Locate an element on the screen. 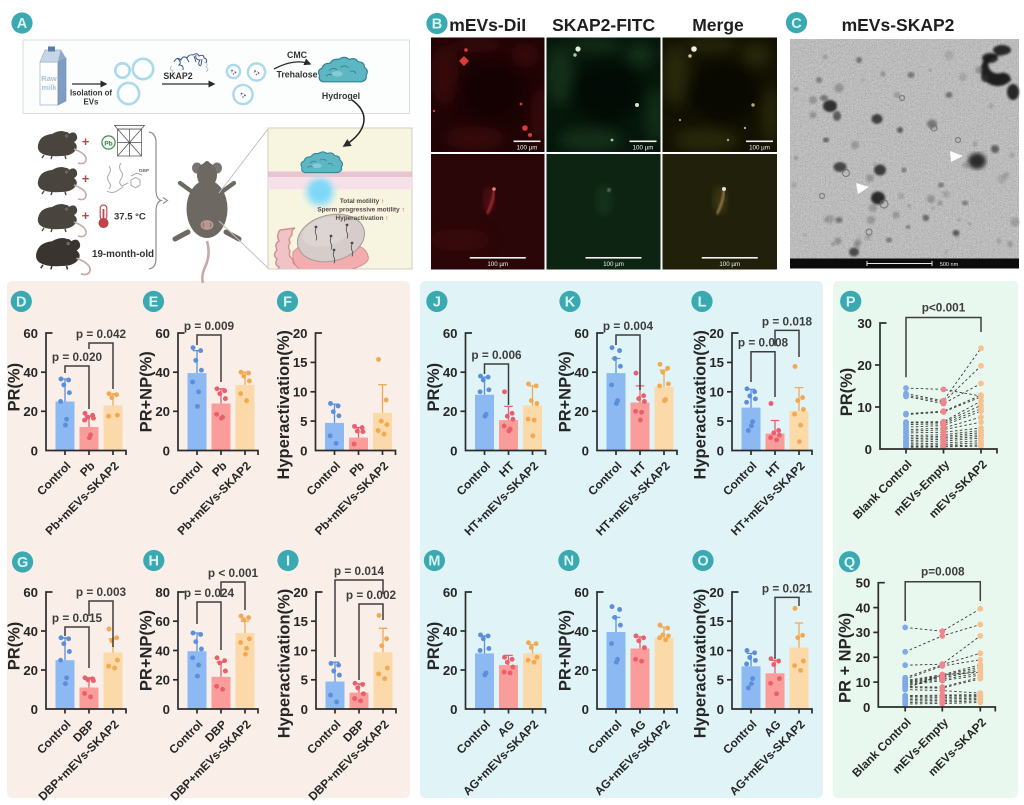  svg-text: p = 0.018 is located at coordinates (787, 321).